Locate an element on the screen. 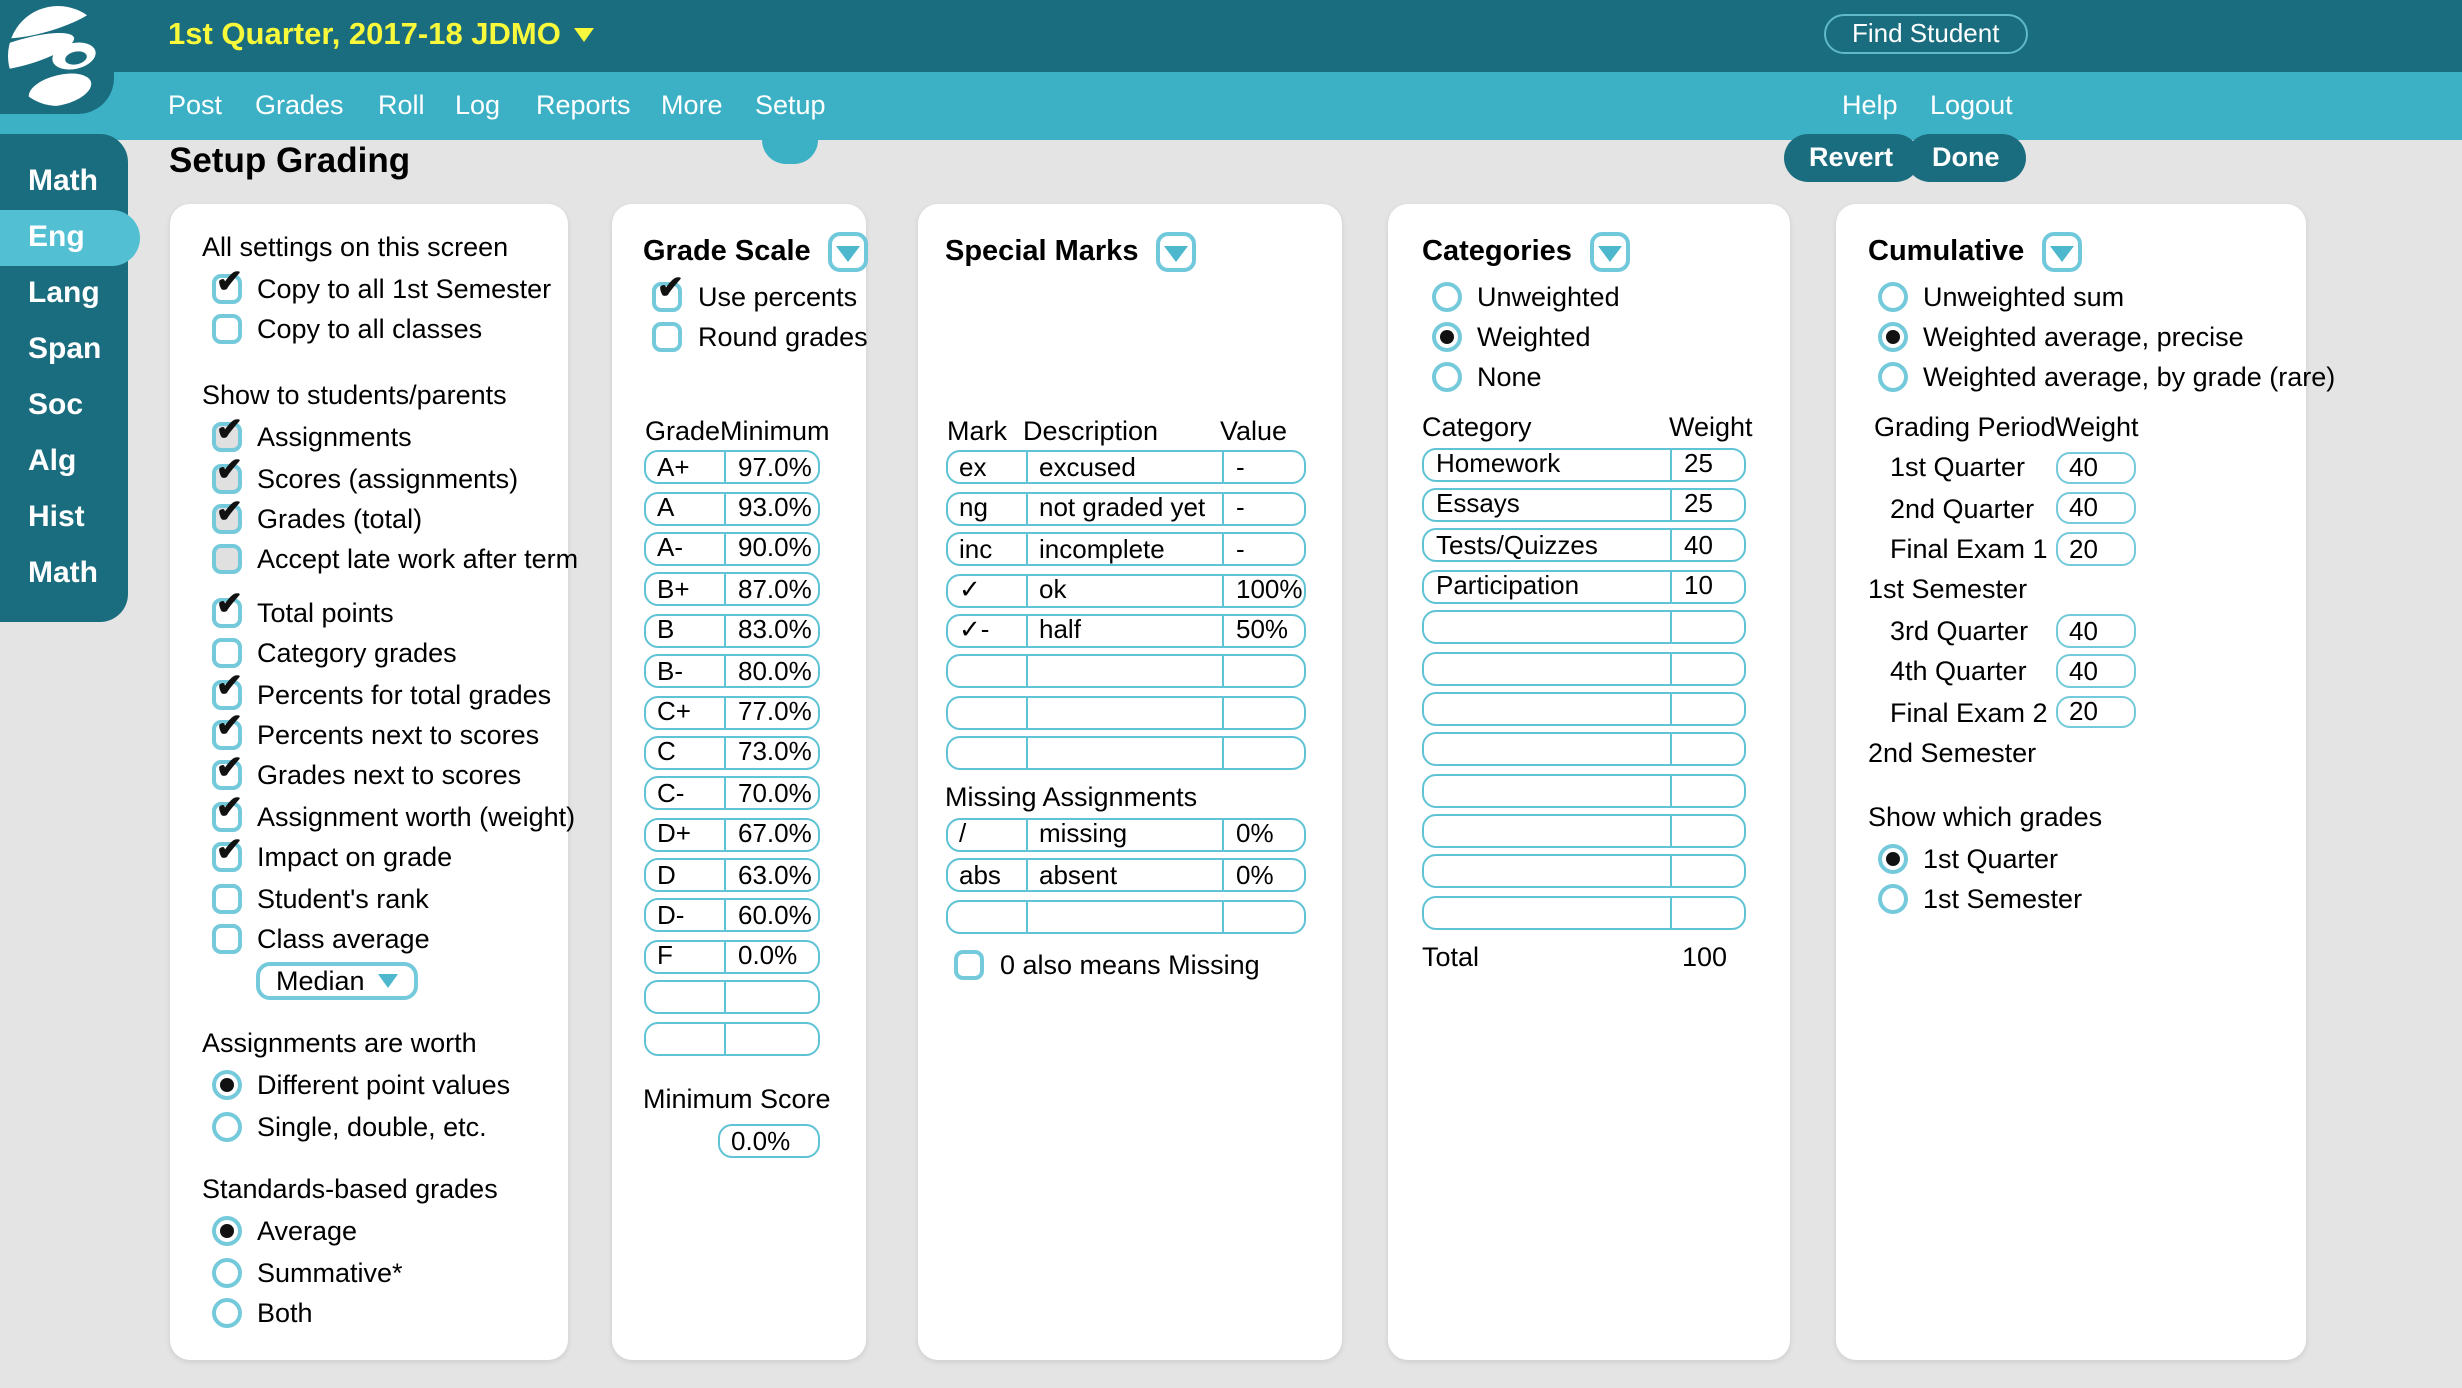 Image resolution: width=2462 pixels, height=1388 pixels. special-mark-row-cell: ng is located at coordinates (973, 508).